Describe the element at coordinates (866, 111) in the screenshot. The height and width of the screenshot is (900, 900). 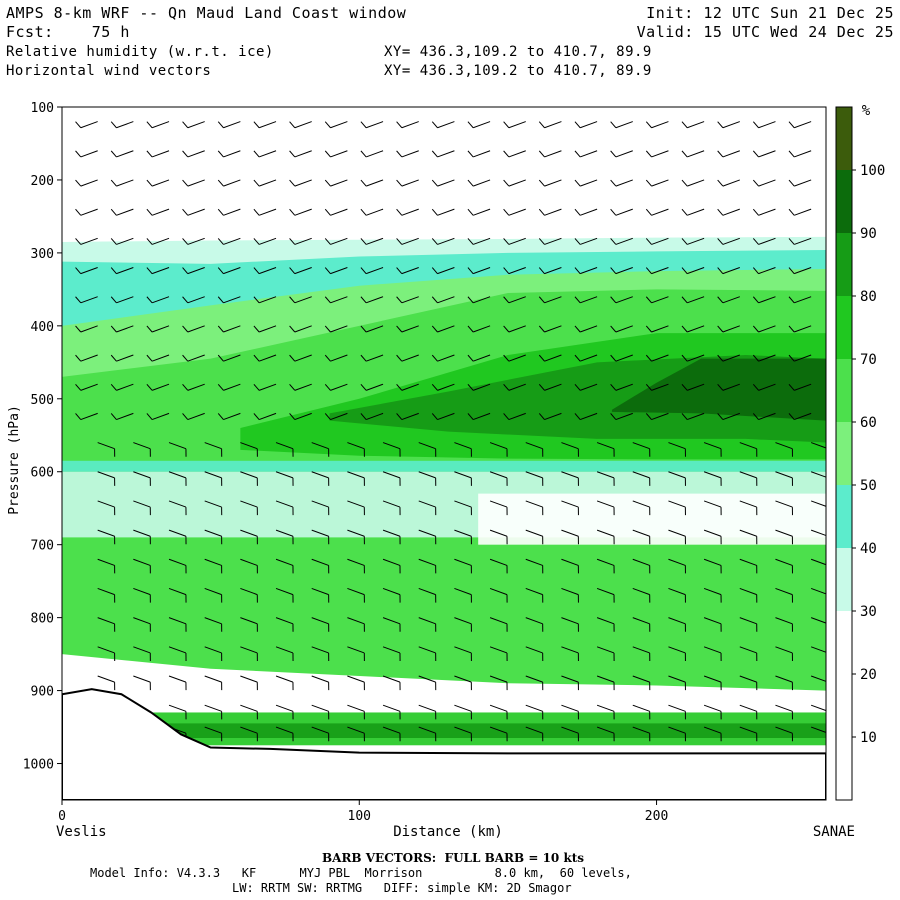
I see `colorbar-unit: %` at that location.